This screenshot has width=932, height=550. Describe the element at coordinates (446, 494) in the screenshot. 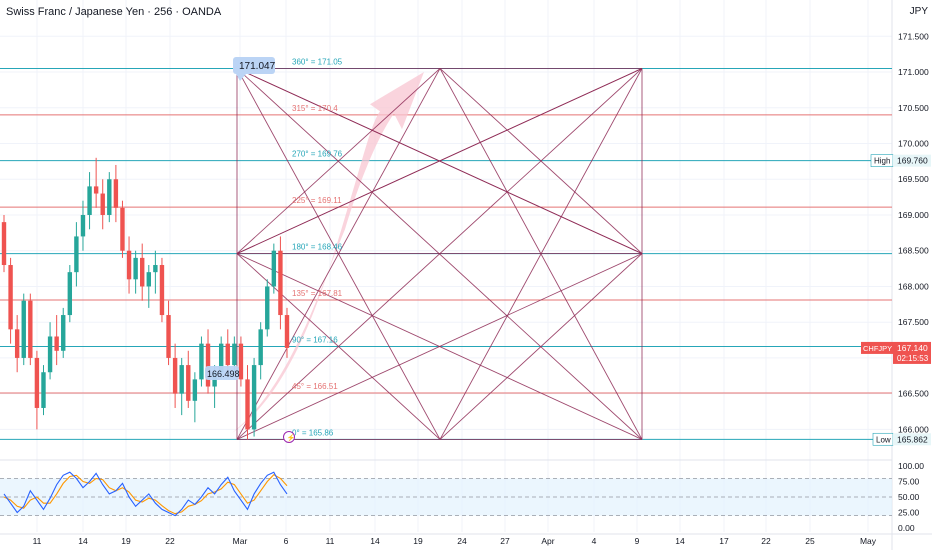

I see `stochastic-pane` at that location.